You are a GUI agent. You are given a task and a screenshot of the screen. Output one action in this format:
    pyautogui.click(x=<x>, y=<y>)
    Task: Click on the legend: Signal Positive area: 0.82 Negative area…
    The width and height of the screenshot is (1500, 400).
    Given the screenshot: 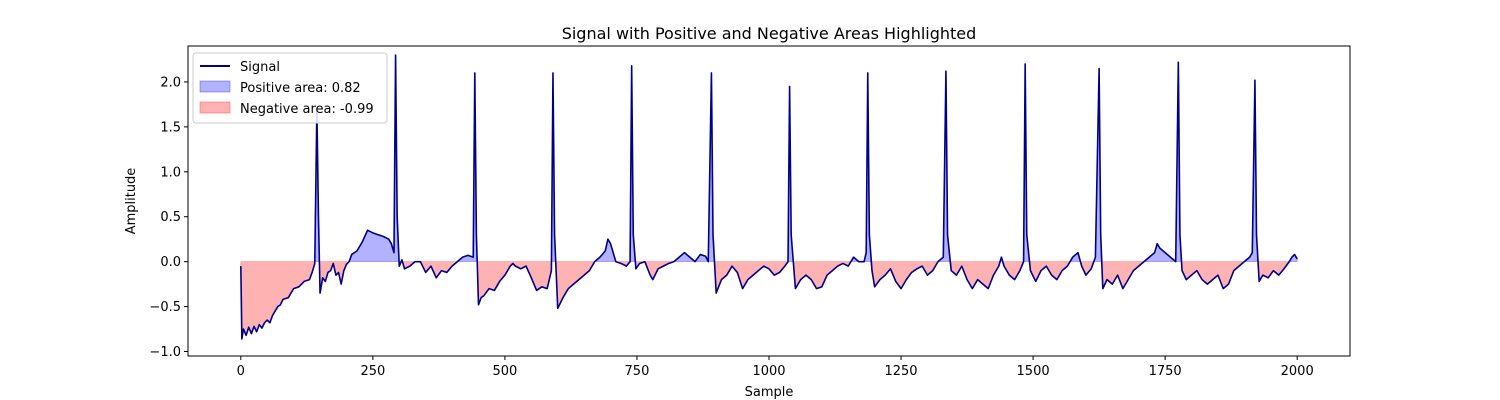 What is the action you would take?
    pyautogui.click(x=290, y=88)
    